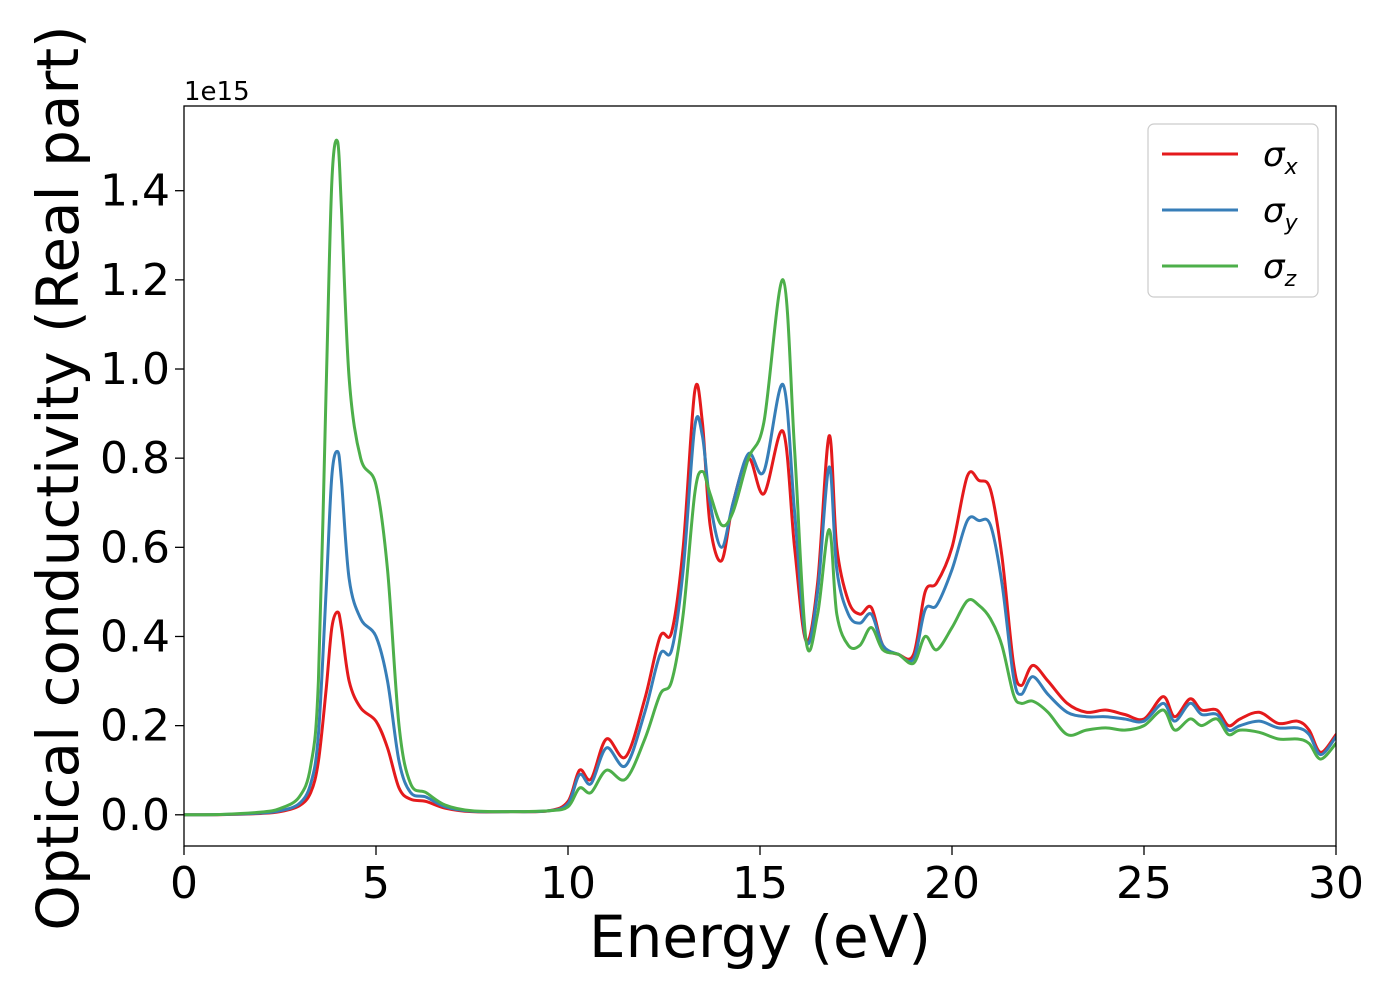  I want to click on legend: σx σy σz, so click(1233, 210).